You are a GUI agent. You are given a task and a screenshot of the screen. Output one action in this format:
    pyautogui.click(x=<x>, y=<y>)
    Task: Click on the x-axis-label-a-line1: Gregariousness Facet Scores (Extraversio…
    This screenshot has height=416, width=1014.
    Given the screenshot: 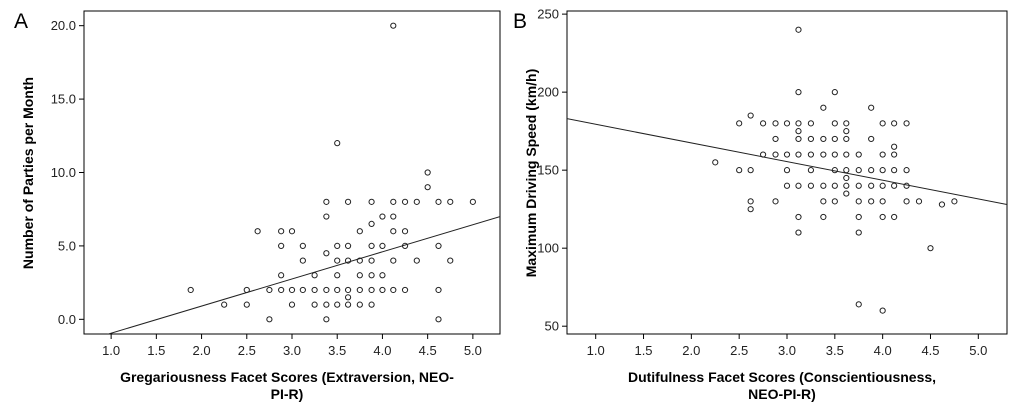 What is the action you would take?
    pyautogui.click(x=287, y=377)
    